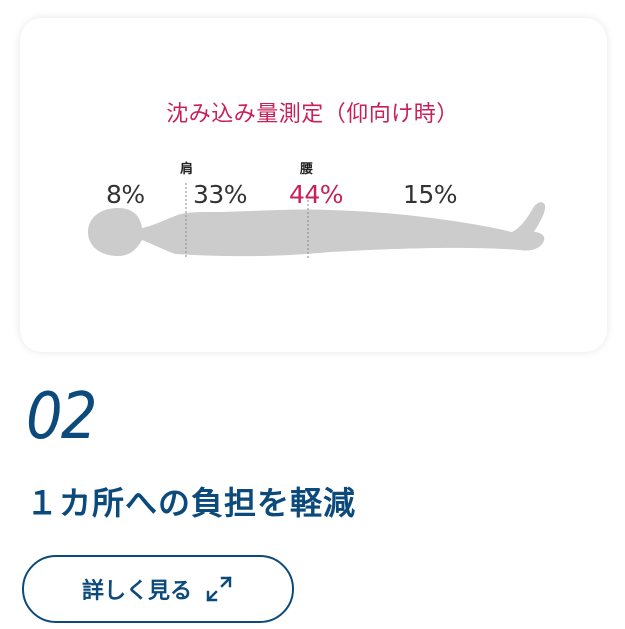 Image resolution: width=625 pixels, height=629 pixels. Describe the element at coordinates (316, 194) in the screenshot. I see `waist-percentage: 44%` at that location.